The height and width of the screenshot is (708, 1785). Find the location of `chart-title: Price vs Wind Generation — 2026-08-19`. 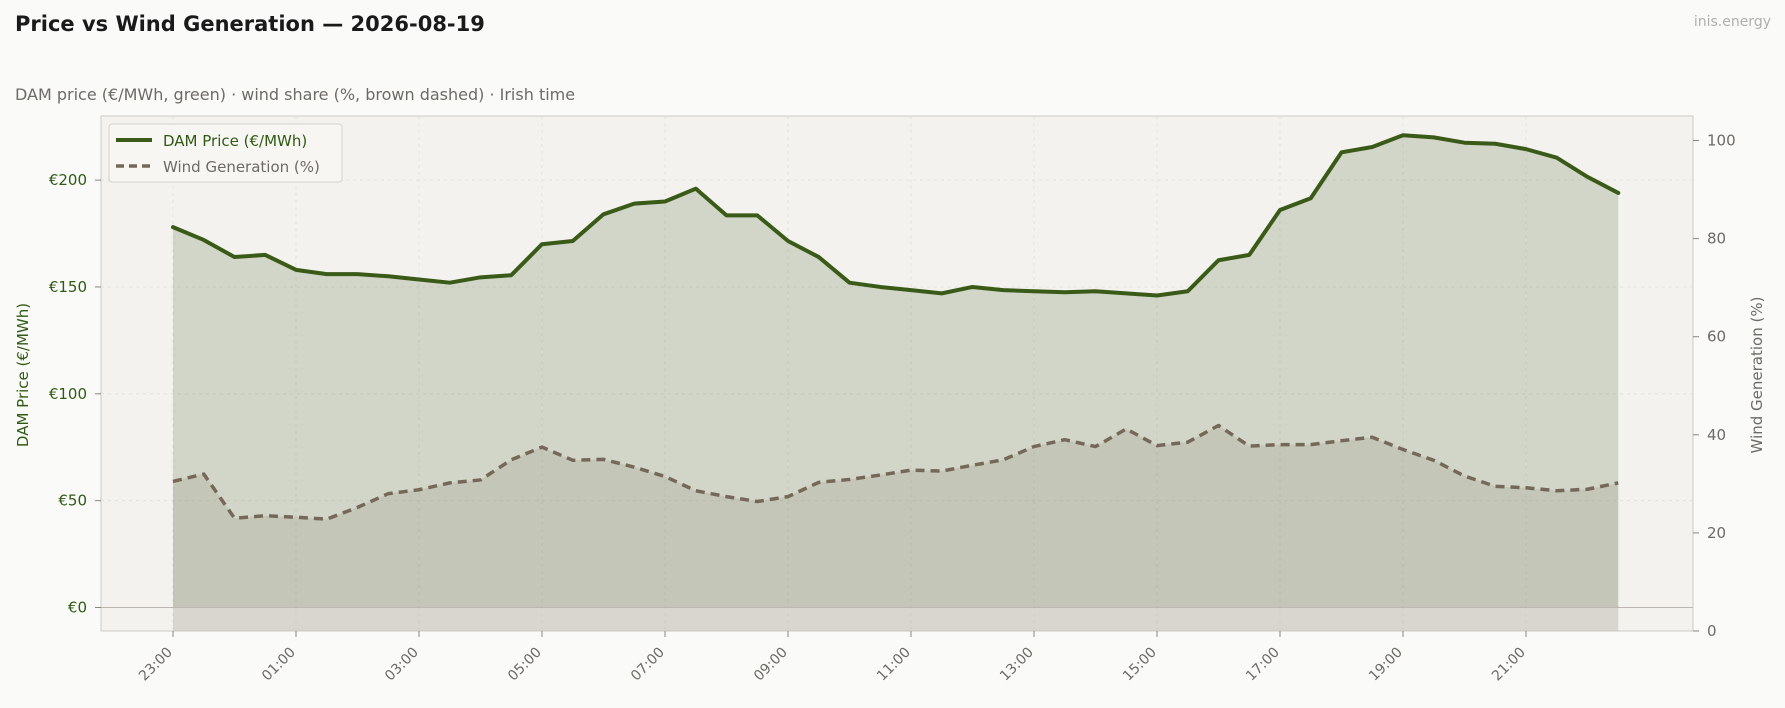

chart-title: Price vs Wind Generation — 2026-08-19 is located at coordinates (250, 24).